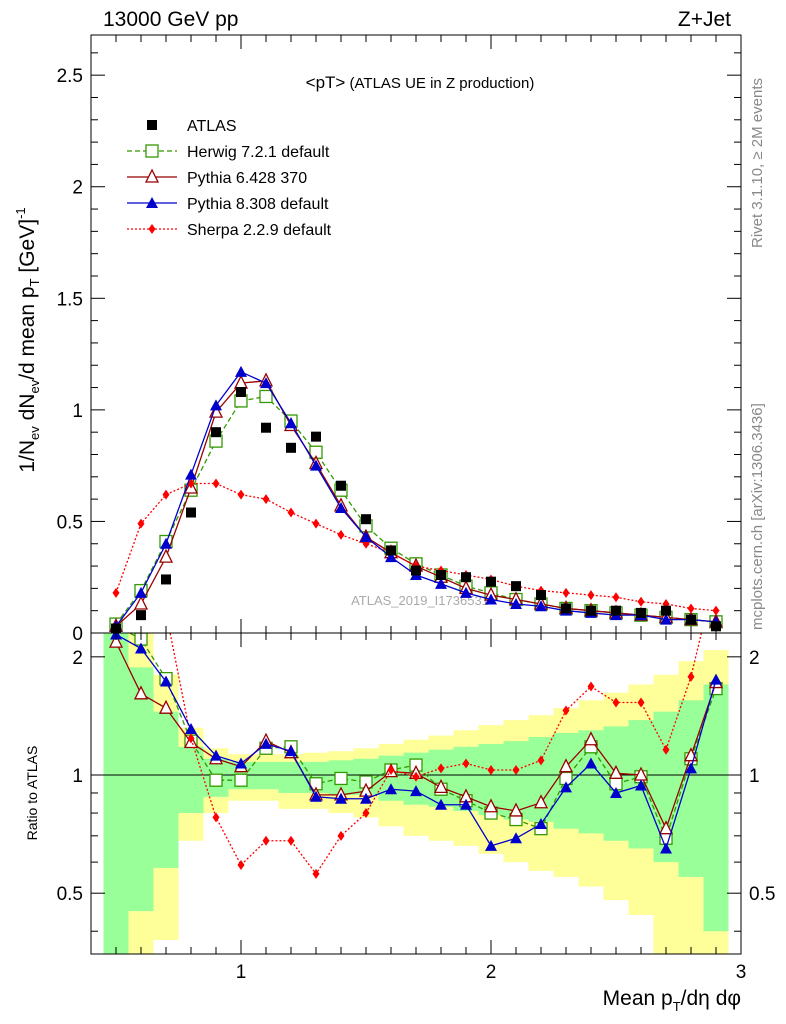 The image size is (786, 1024). Describe the element at coordinates (247, 178) in the screenshot. I see `legend-label: Pythia 6.428 370` at that location.